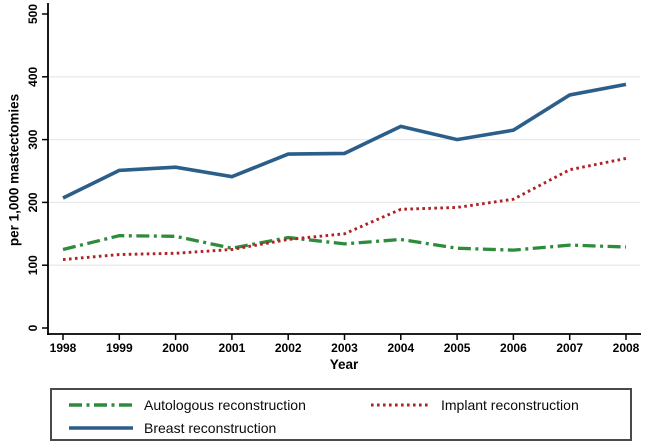 Image resolution: width=645 pixels, height=446 pixels. I want to click on legend-label-implant: Implant reconstruction, so click(510, 405).